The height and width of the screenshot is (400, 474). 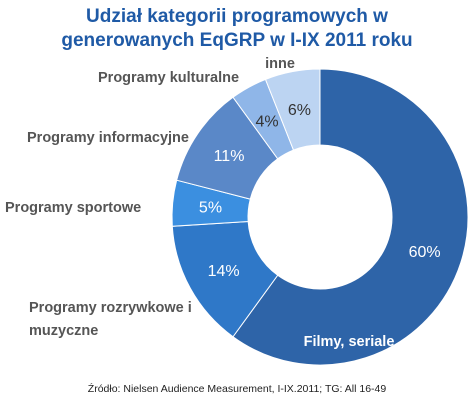 I want to click on slice-label-programy-rozrywkowe-line-2: muzyczne, so click(x=63, y=331).